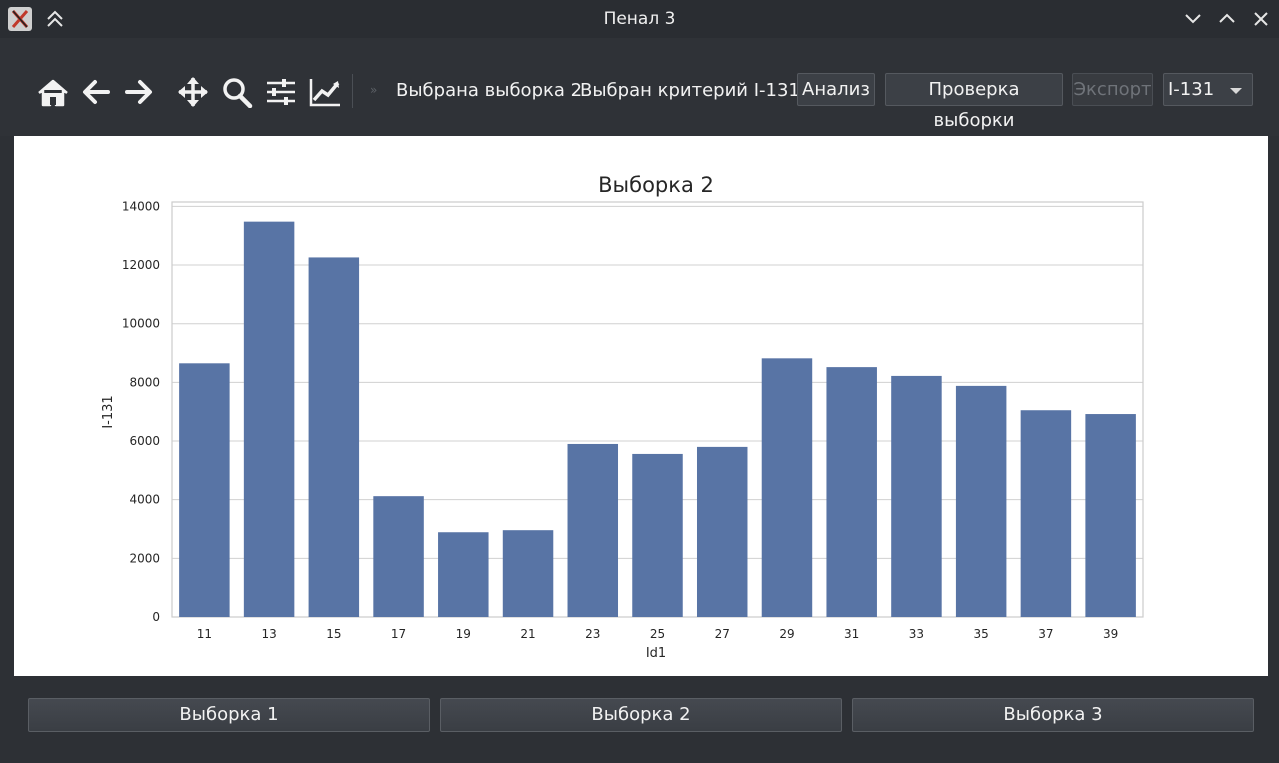 The image size is (1279, 763). Describe the element at coordinates (1112, 89) in the screenshot. I see `export-button: Экспорт` at that location.